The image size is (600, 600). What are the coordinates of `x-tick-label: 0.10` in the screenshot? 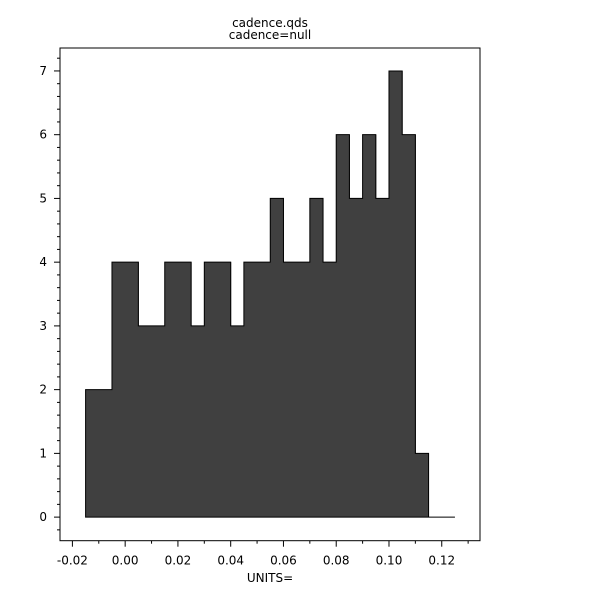 It's located at (389, 561).